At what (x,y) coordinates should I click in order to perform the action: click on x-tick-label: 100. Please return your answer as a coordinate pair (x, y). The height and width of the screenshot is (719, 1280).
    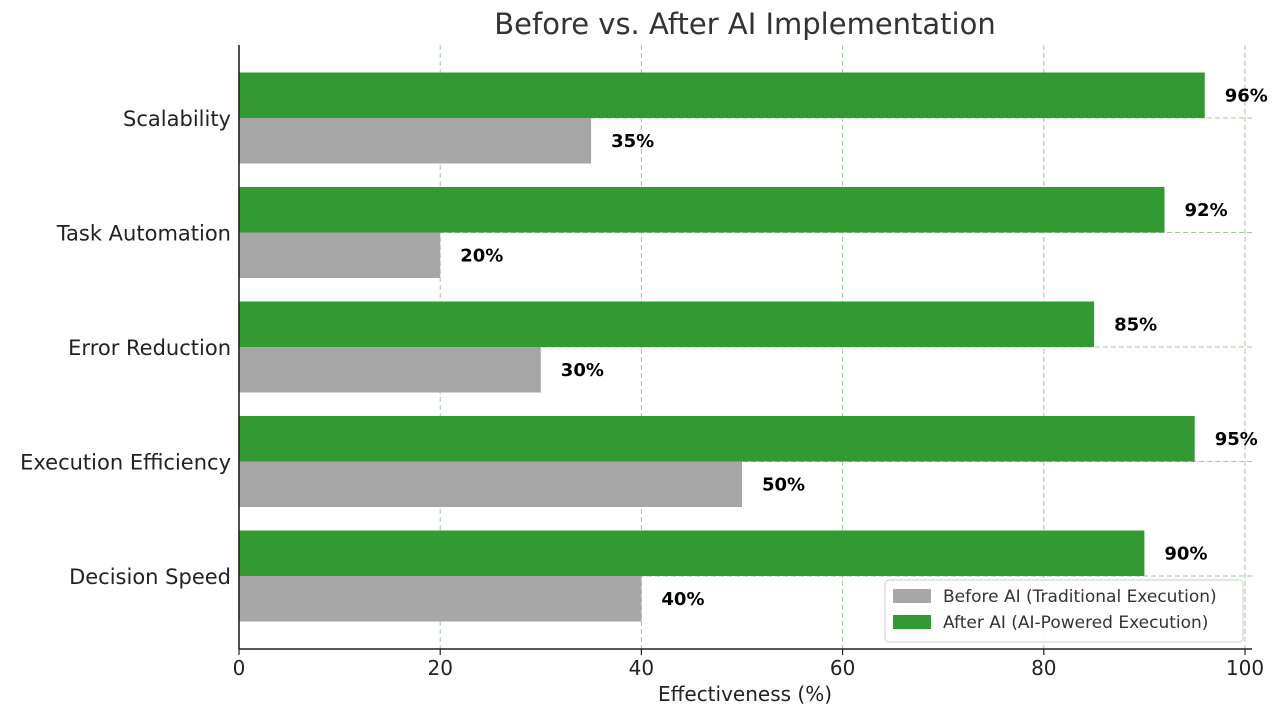
    Looking at the image, I should click on (1245, 668).